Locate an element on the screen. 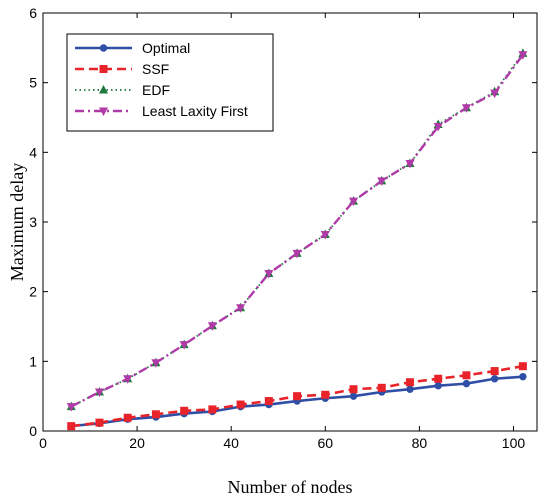  legend: Optimal SSF EDF Least Laxity First is located at coordinates (170, 82).